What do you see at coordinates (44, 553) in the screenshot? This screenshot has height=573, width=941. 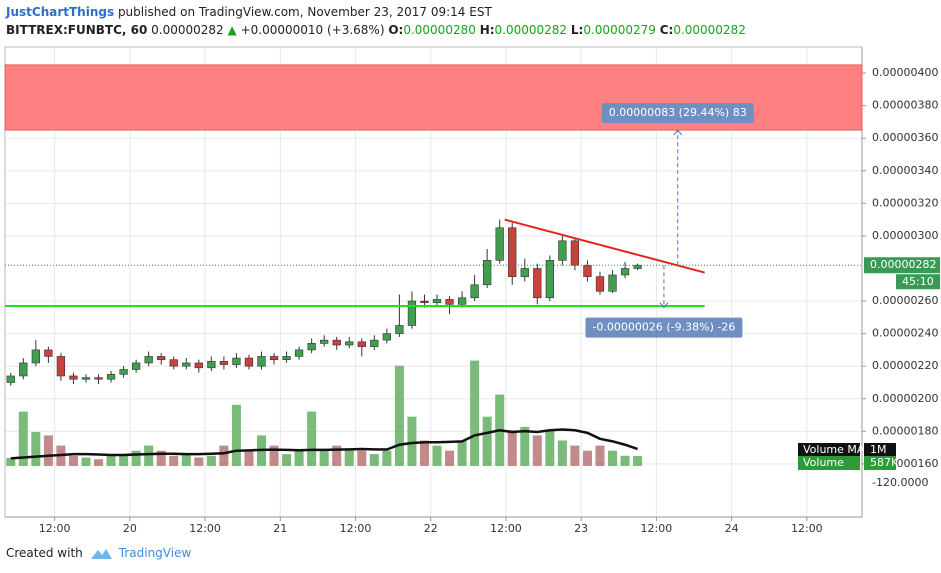 I see `created-with: Created with` at bounding box center [44, 553].